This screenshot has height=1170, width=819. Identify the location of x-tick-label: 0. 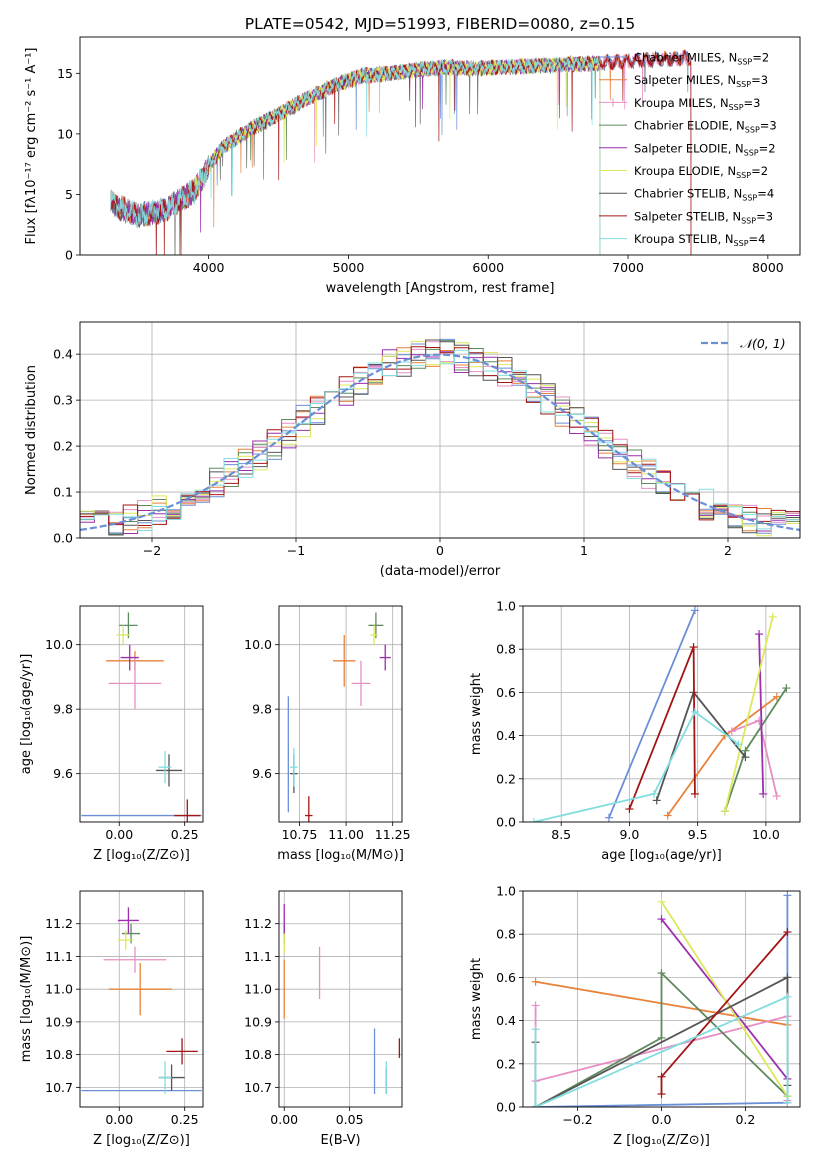
(440, 550).